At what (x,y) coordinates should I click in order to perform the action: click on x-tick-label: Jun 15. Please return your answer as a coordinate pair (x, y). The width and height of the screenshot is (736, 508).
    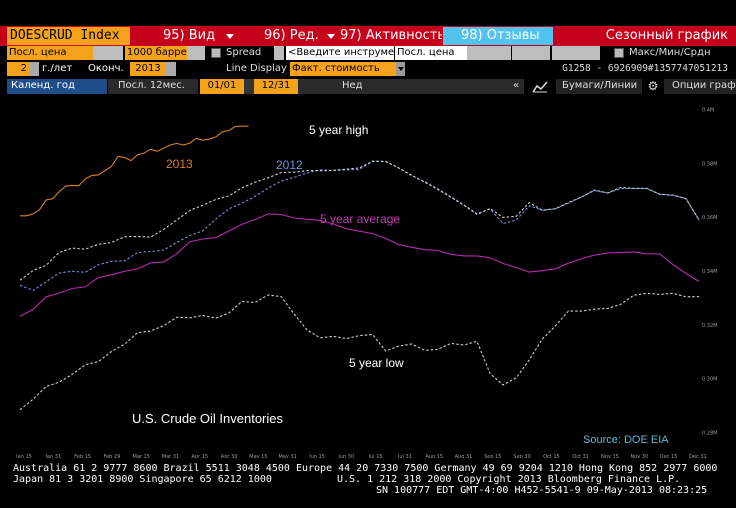
    Looking at the image, I should click on (316, 456).